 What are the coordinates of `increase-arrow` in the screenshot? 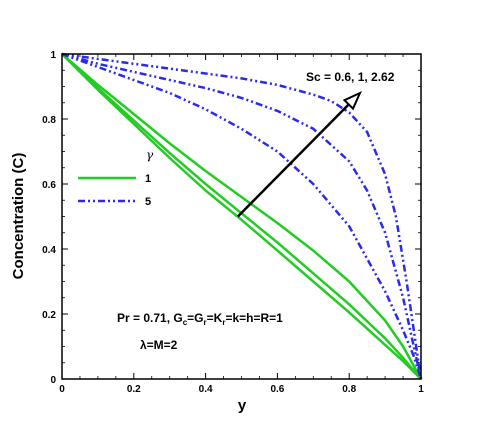 It's located at (299, 154).